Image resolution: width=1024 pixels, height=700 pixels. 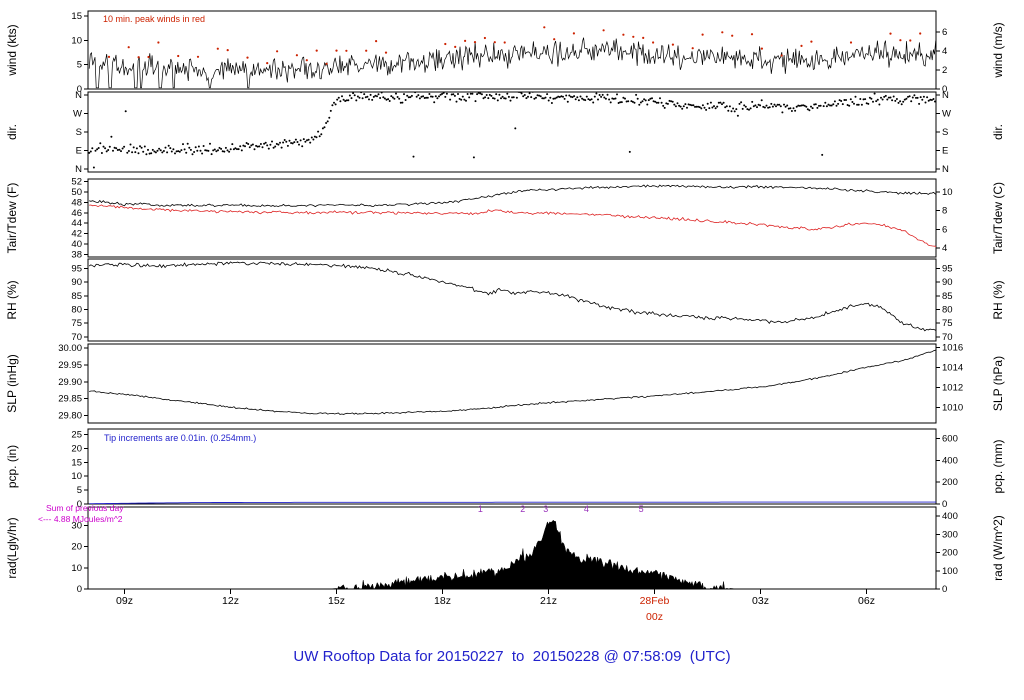 I want to click on y-tick-right-dir: N, so click(x=945, y=95).